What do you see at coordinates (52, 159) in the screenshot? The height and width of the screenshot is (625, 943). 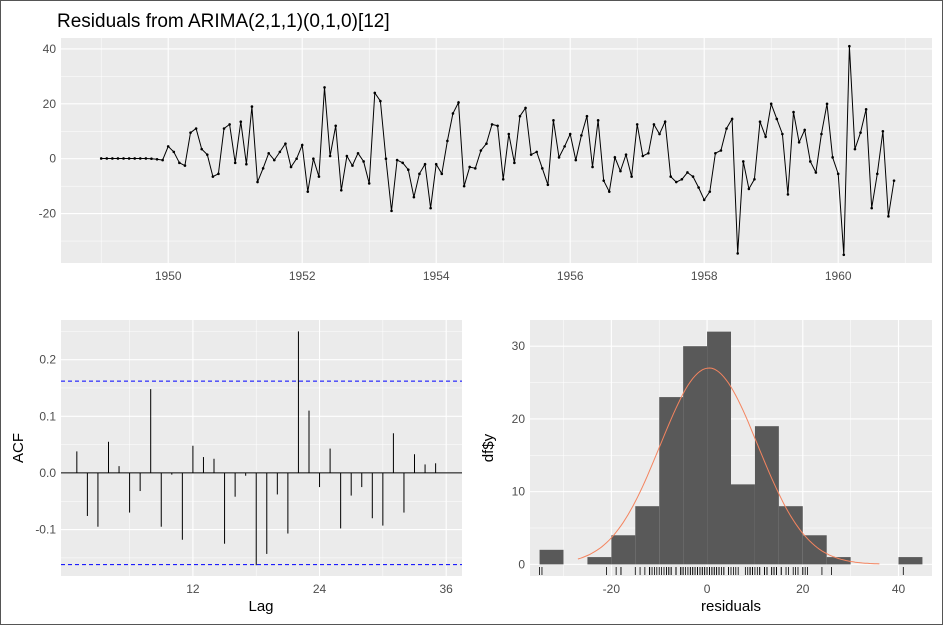 I see `ts-y-tick-label: 0` at bounding box center [52, 159].